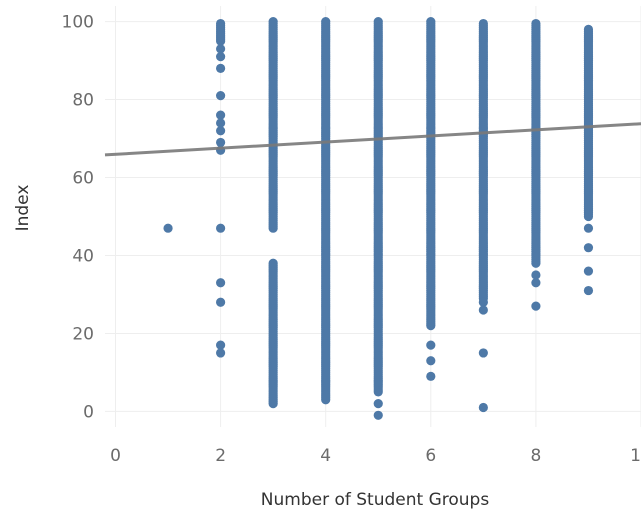  What do you see at coordinates (83, 179) in the screenshot?
I see `y-tick-label: 60` at bounding box center [83, 179].